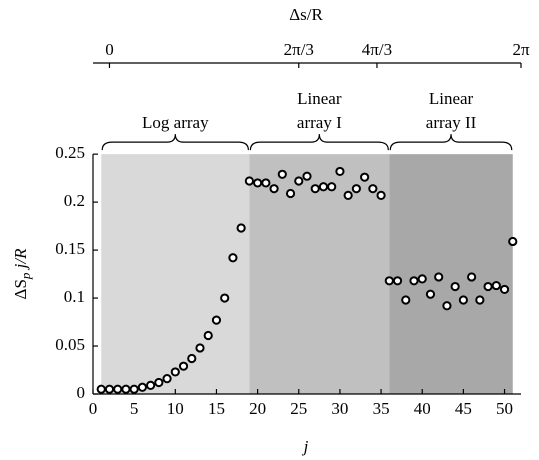 The height and width of the screenshot is (460, 539). What do you see at coordinates (319, 122) in the screenshot?
I see `region-label: array I` at bounding box center [319, 122].